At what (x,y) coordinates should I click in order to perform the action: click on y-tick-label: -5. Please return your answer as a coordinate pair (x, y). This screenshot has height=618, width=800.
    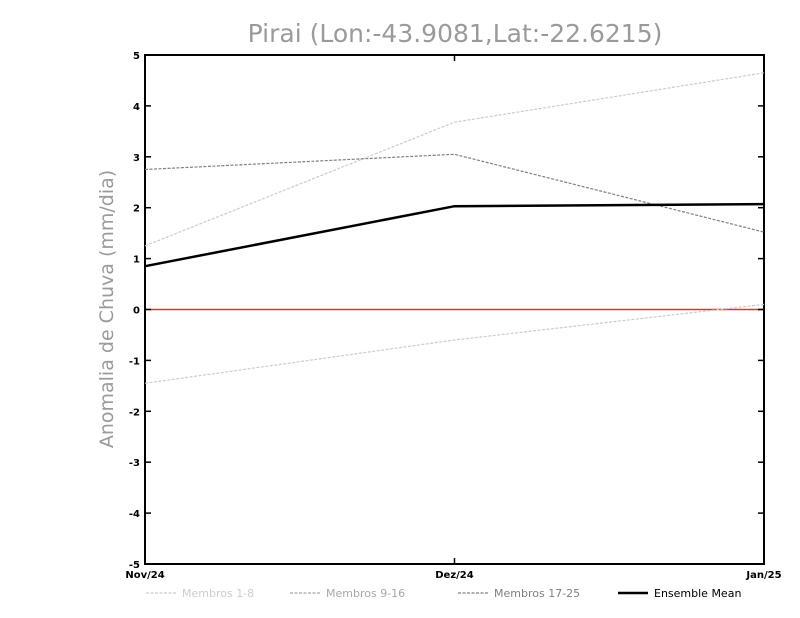
    Looking at the image, I should click on (134, 565).